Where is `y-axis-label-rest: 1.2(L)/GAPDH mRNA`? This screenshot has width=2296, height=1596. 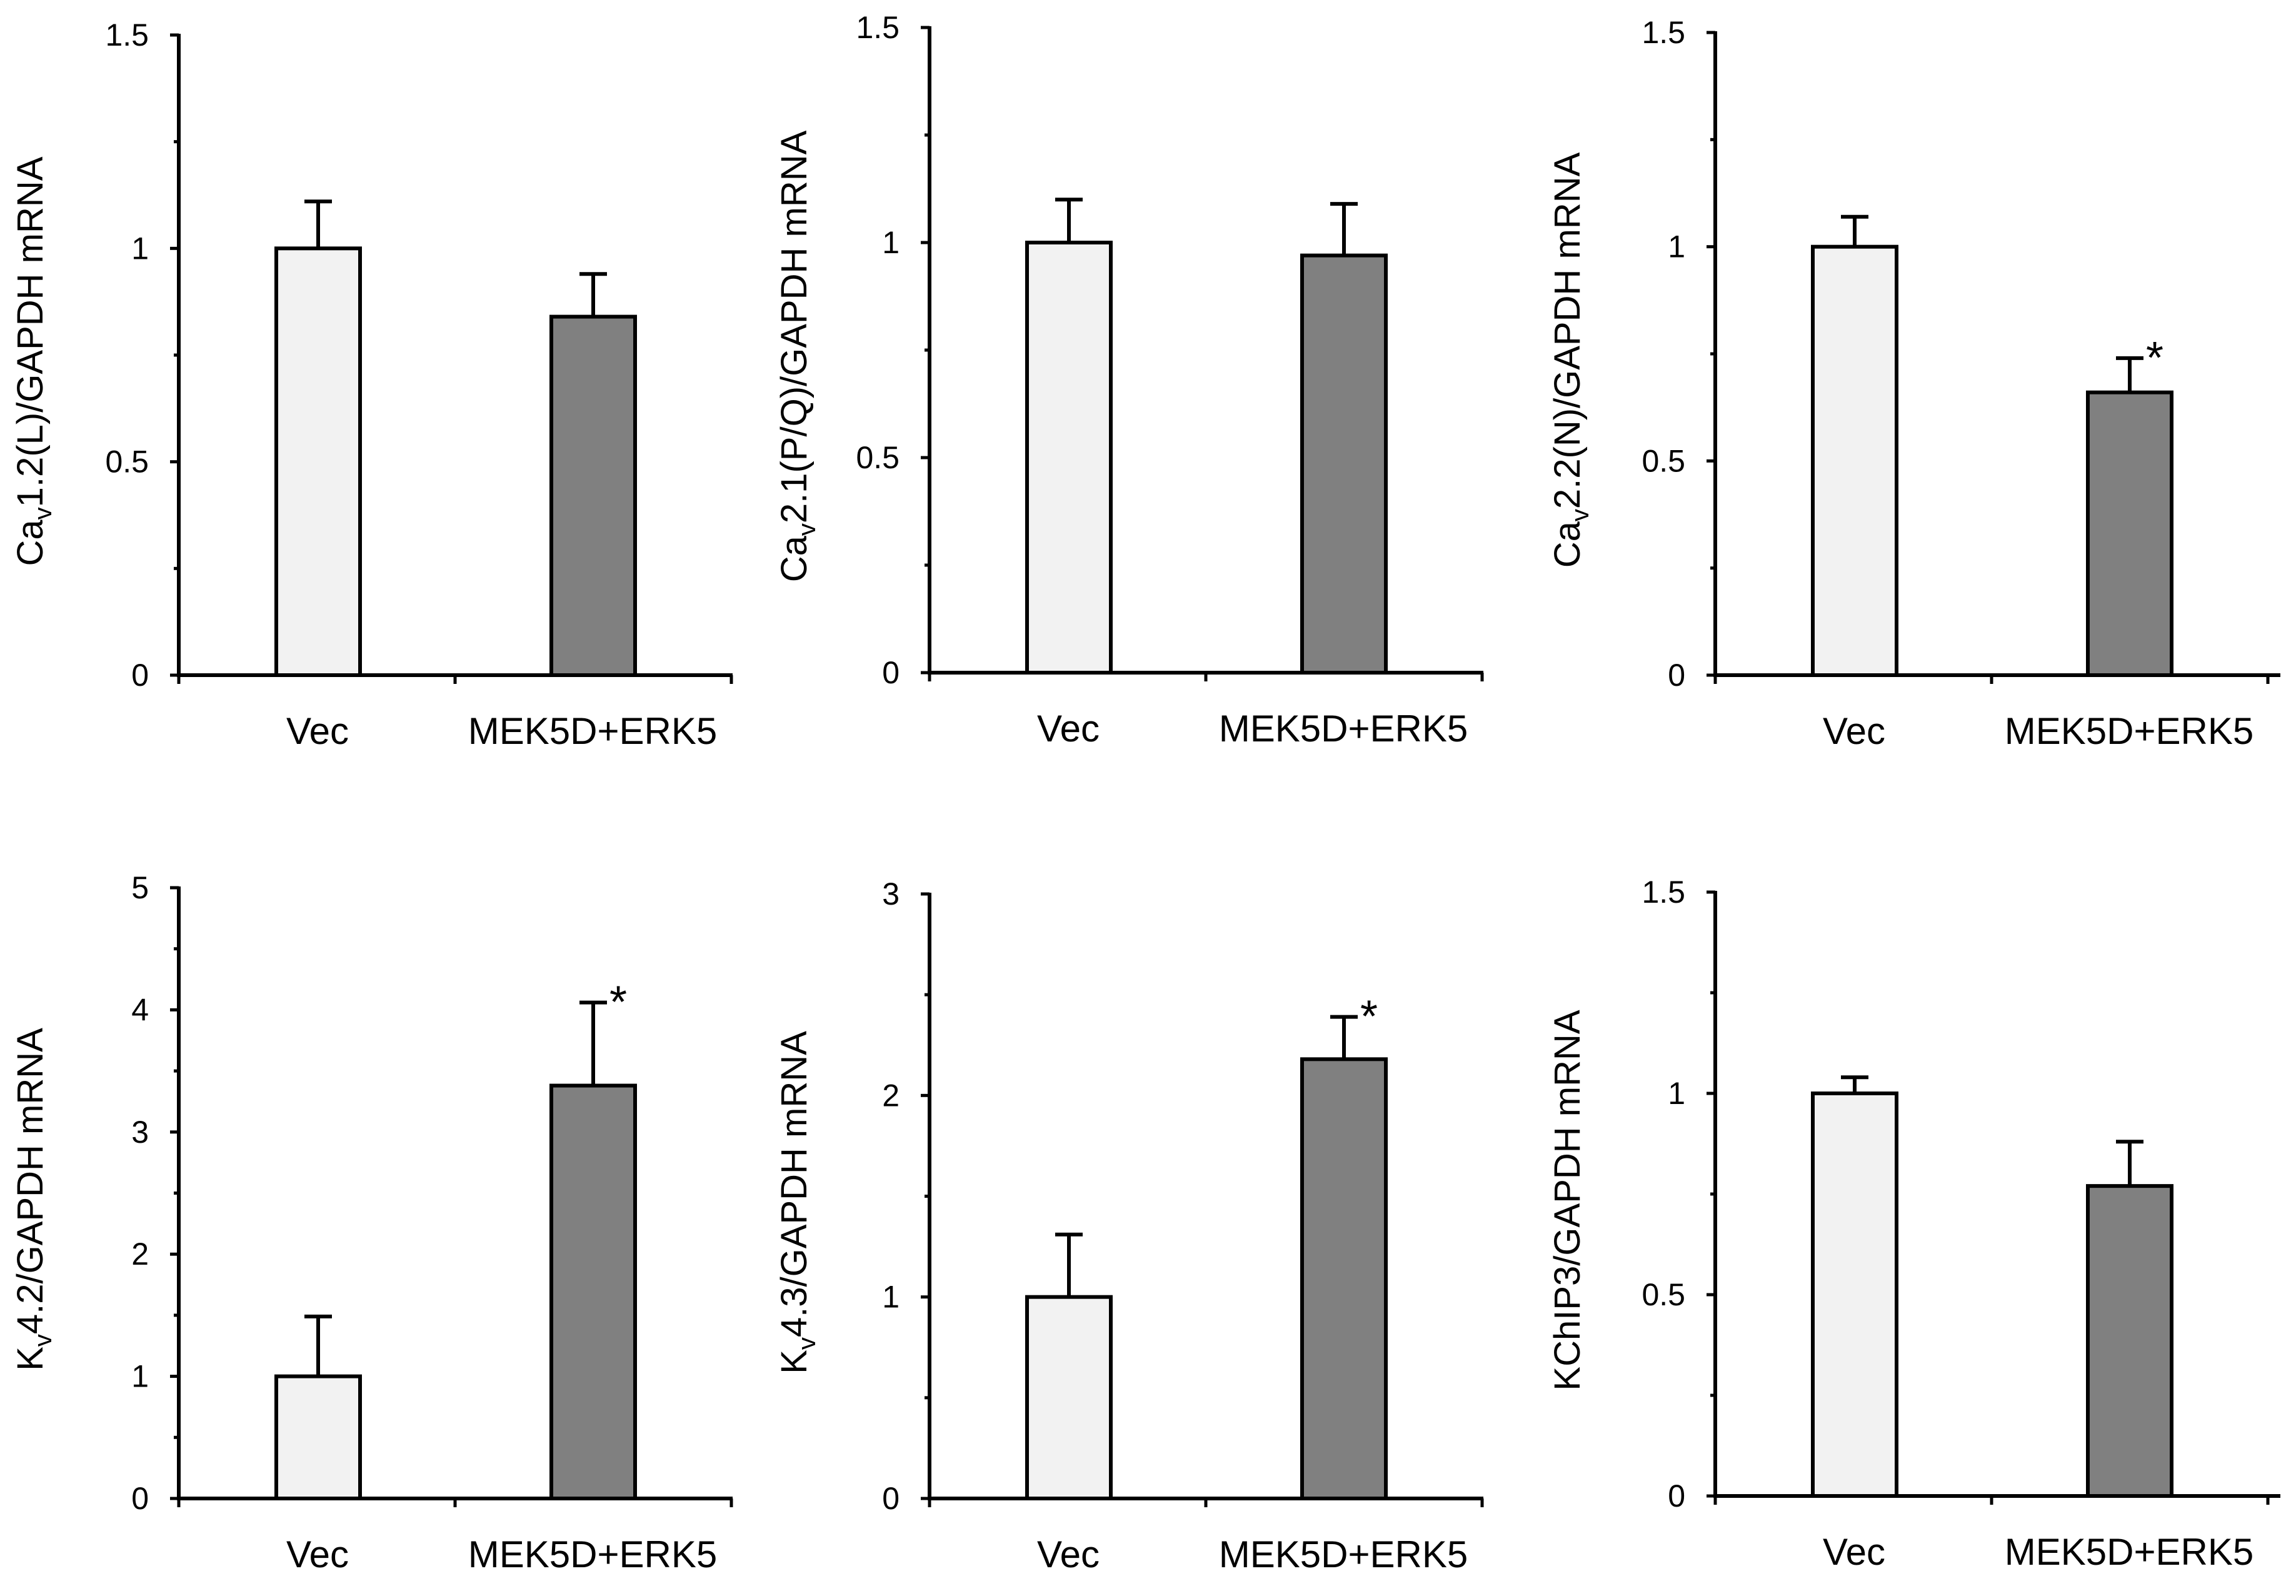 y-axis-label-rest: 1.2(L)/GAPDH mRNA is located at coordinates (30, 331).